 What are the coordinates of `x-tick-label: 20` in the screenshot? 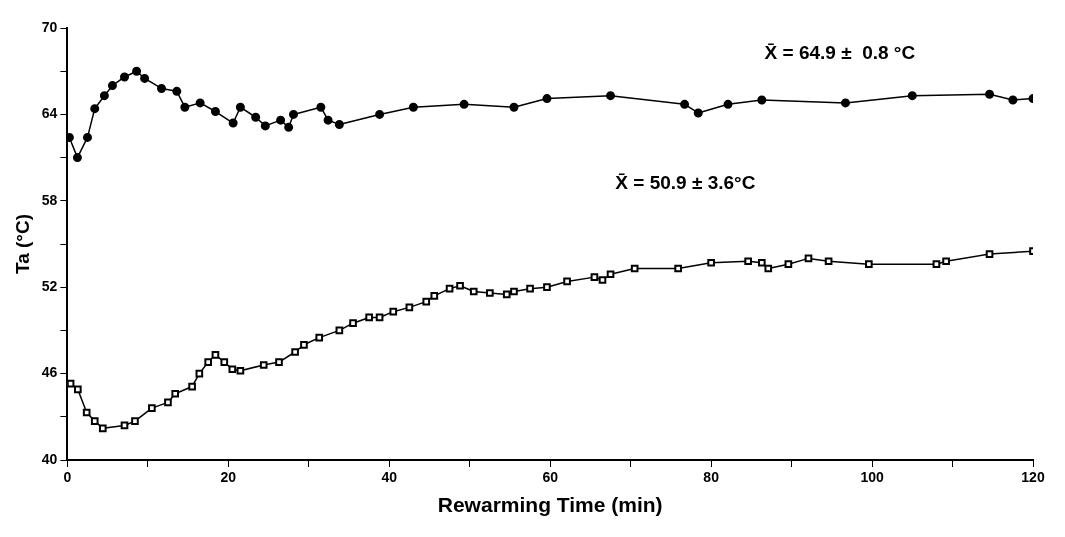 It's located at (228, 477).